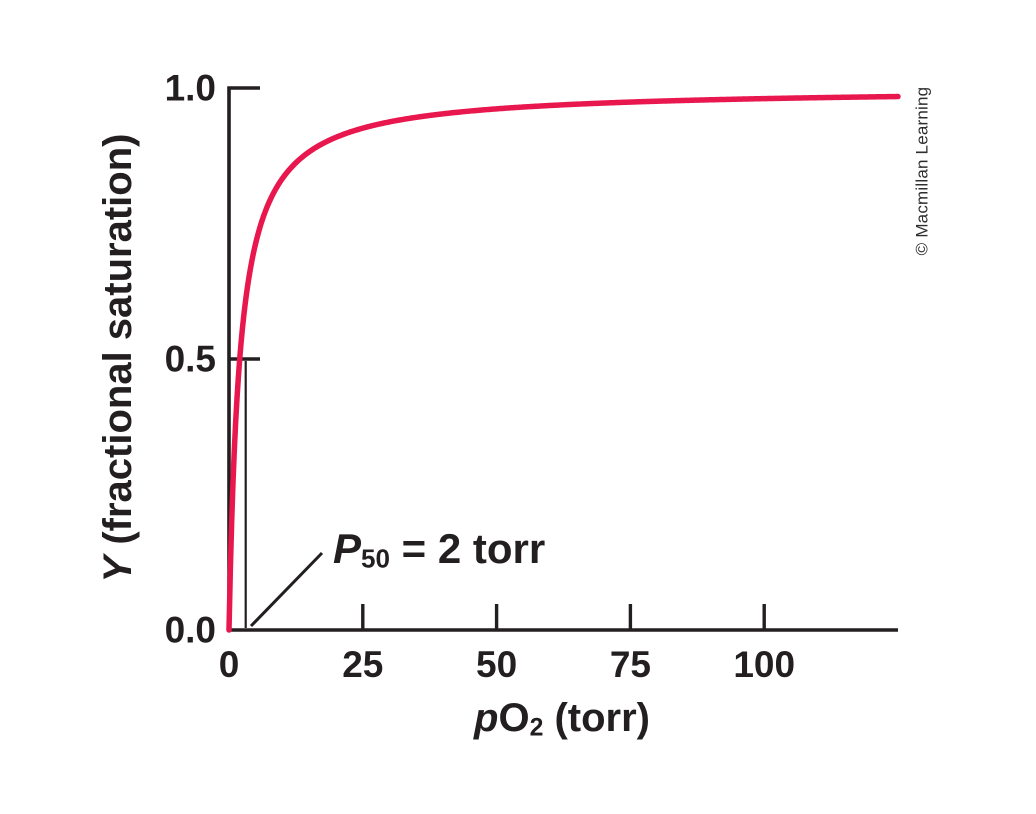  I want to click on copyright-credit: © Macmillan Learning, so click(922, 171).